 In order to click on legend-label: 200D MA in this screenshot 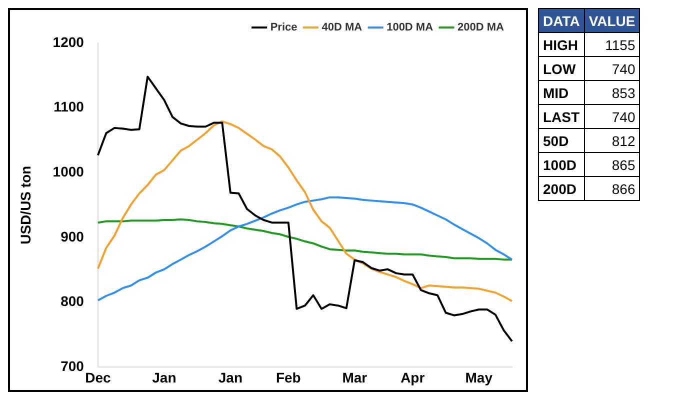, I will do `click(481, 28)`.